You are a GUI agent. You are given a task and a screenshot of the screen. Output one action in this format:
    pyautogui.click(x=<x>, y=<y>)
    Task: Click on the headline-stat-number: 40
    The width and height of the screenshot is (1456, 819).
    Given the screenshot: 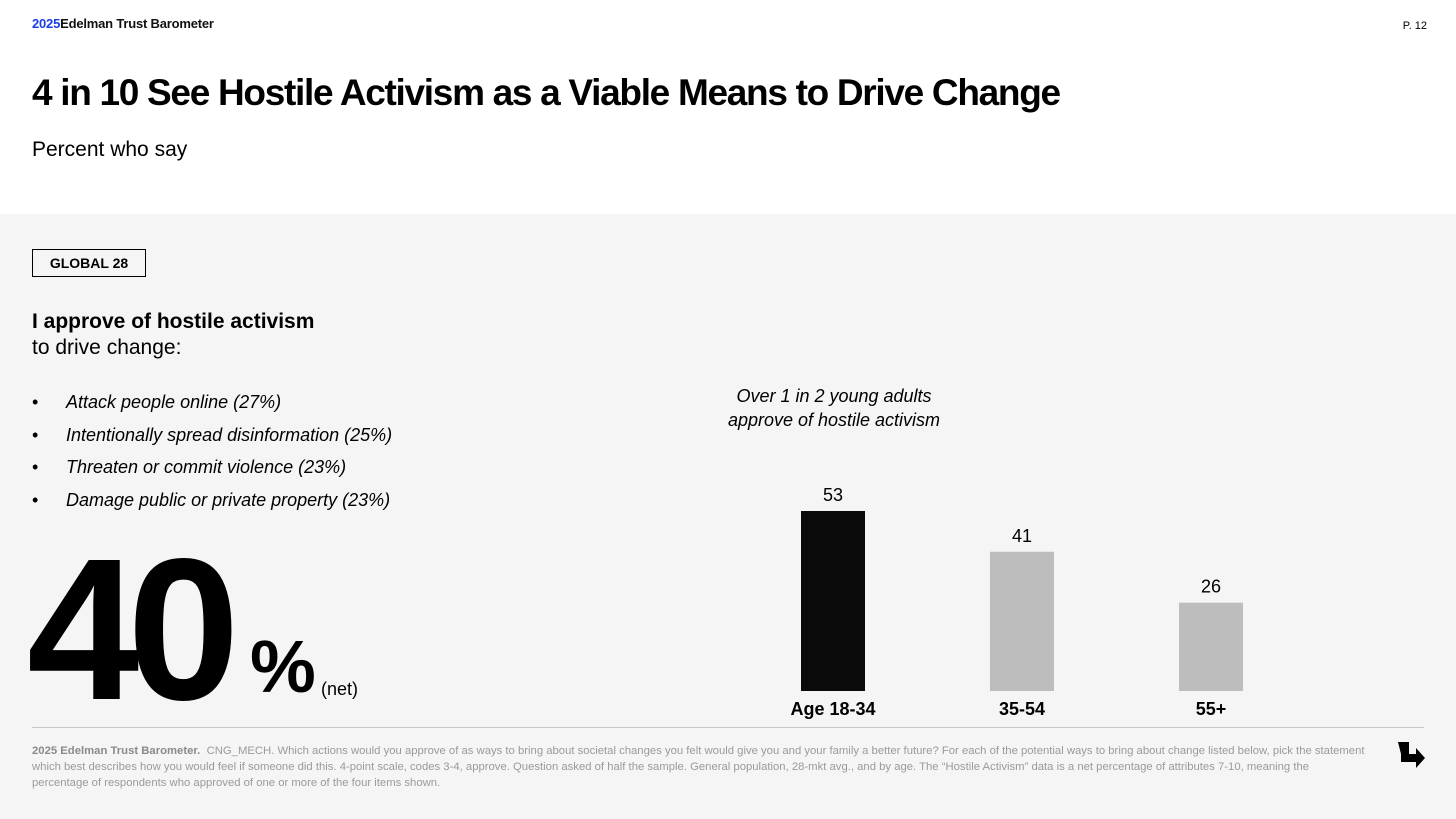 What is the action you would take?
    pyautogui.click(x=133, y=629)
    